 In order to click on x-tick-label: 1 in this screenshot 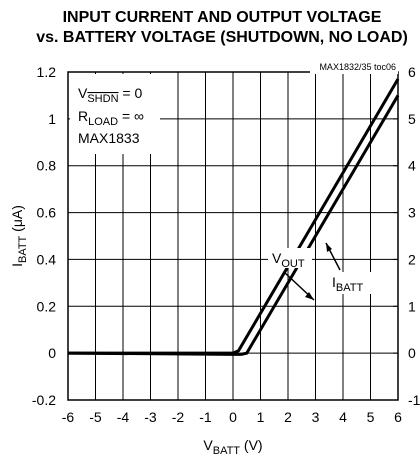, I will do `click(261, 417)`.